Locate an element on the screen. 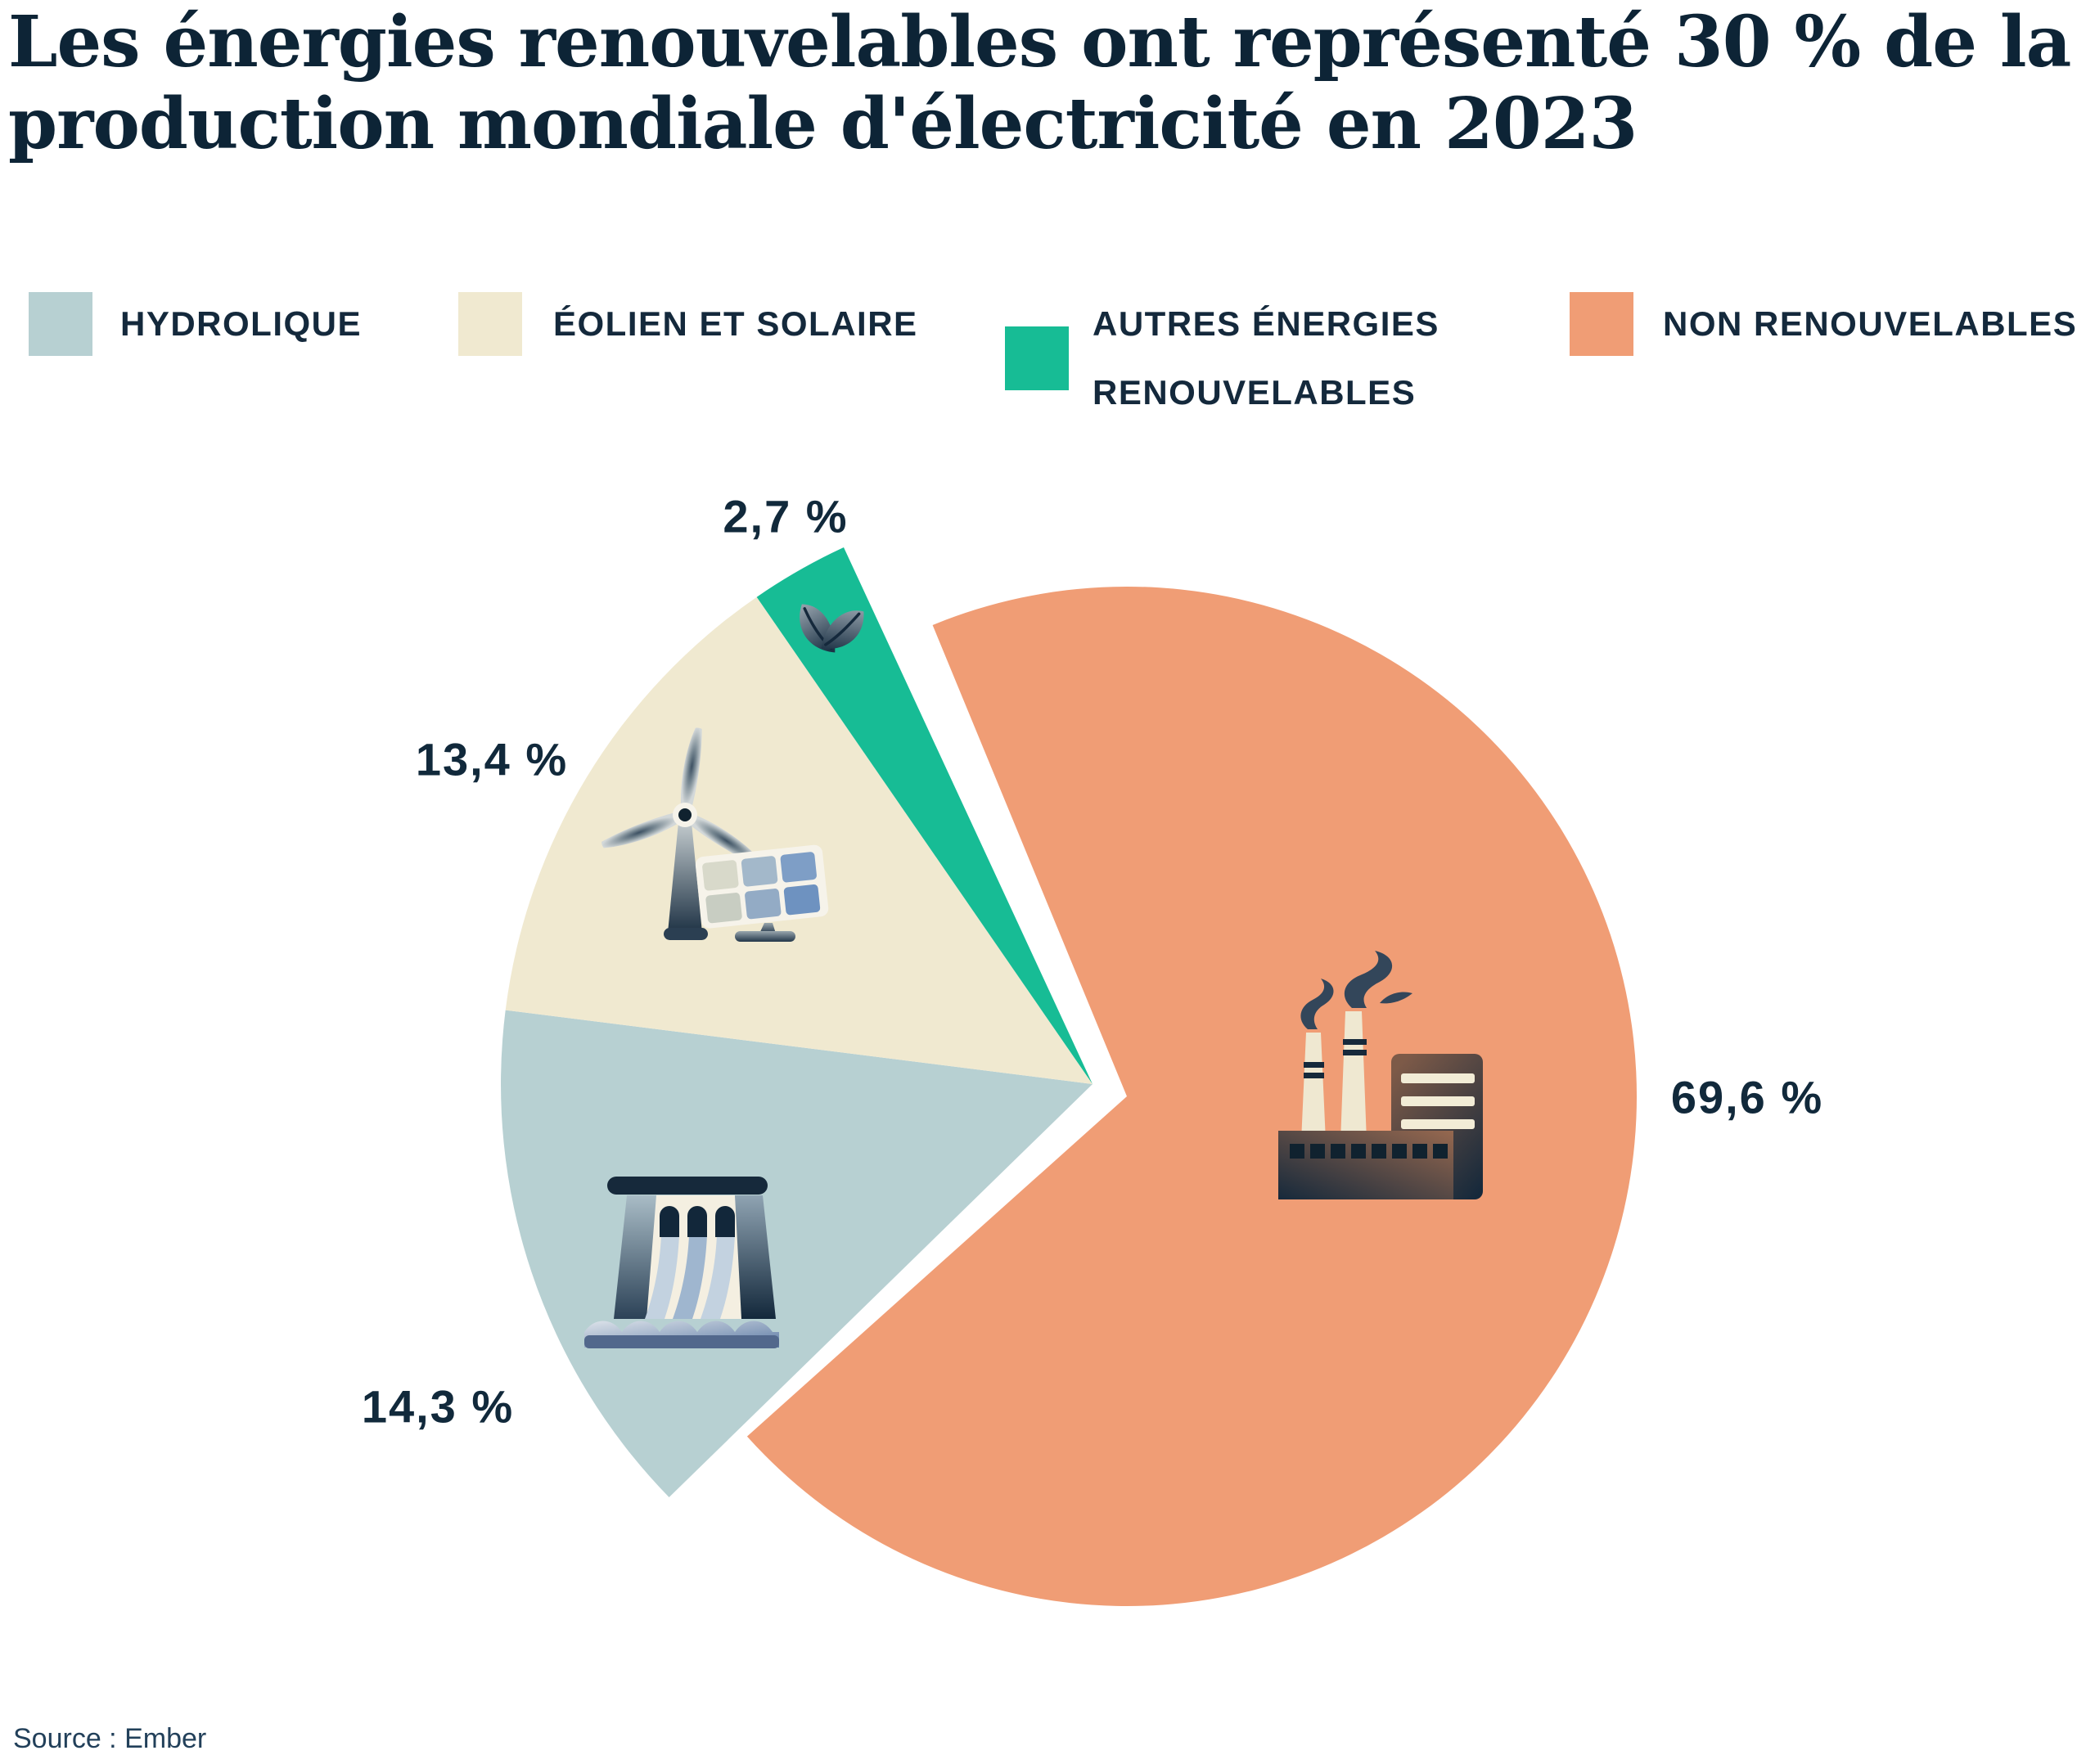 This screenshot has width=2095, height=1764. legend-item-non-renouvelables: NON RENOUVELABLES is located at coordinates (1823, 324).